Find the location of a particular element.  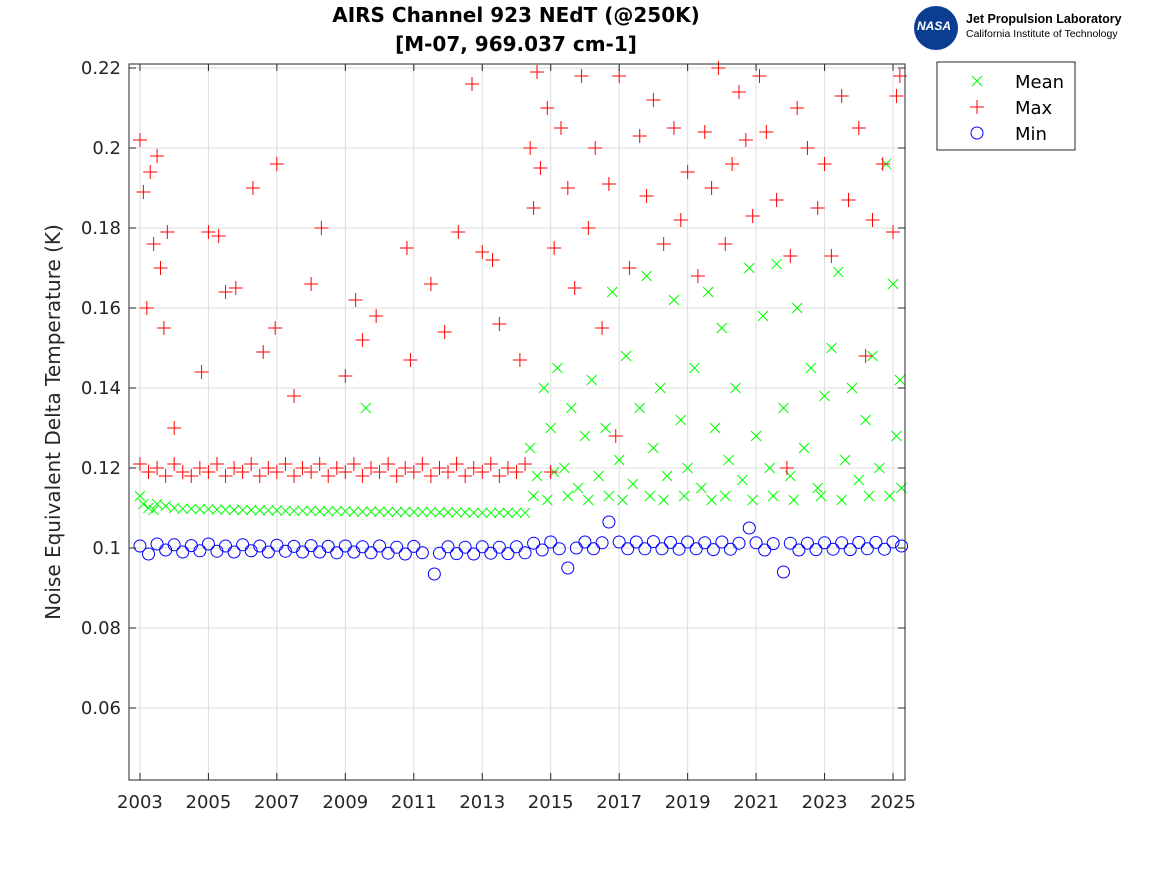

y-tick-label: 0.2 is located at coordinates (106, 148).